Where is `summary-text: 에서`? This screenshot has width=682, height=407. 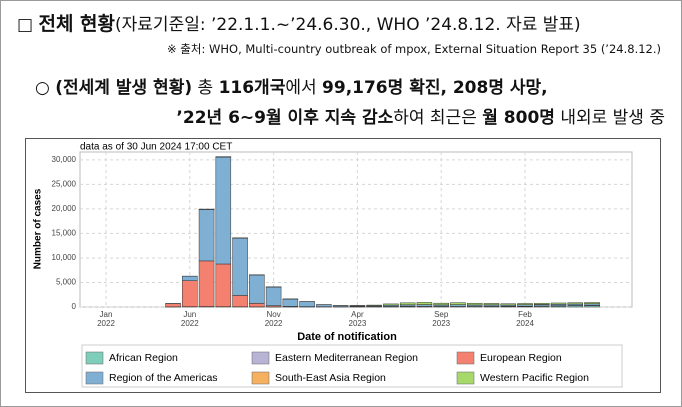
summary-text: 에서 is located at coordinates (304, 88).